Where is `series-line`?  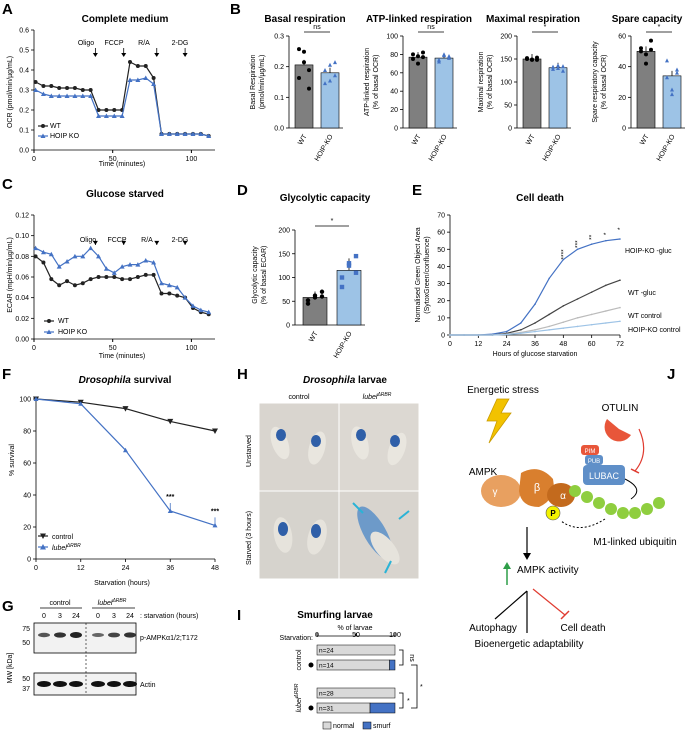
series-line is located at coordinates (122, 99).